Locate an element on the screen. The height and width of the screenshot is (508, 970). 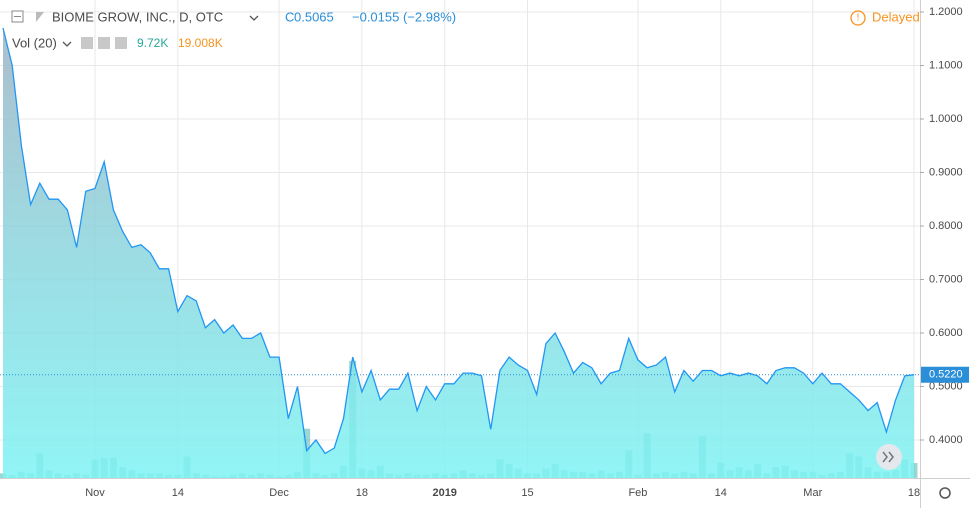
x-tick-label: Dec is located at coordinates (279, 493).